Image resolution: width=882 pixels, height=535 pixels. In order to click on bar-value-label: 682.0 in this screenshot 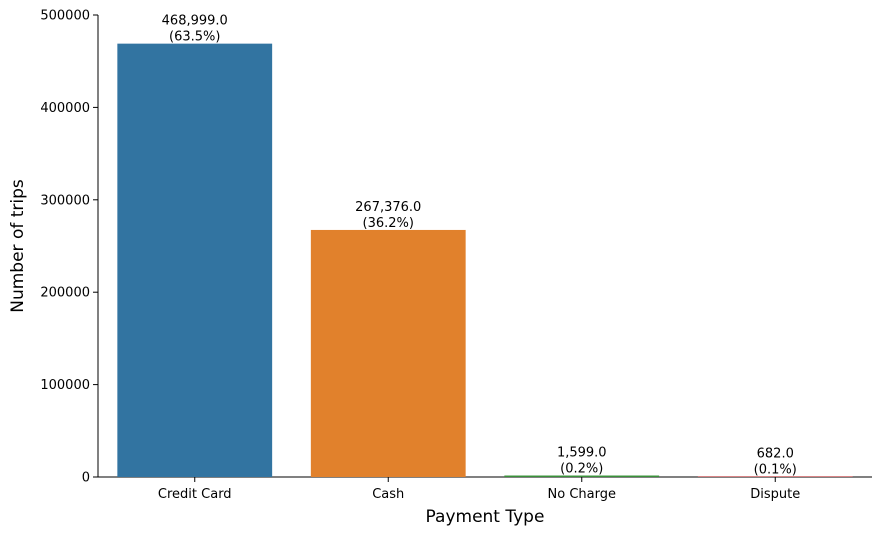, I will do `click(775, 453)`.